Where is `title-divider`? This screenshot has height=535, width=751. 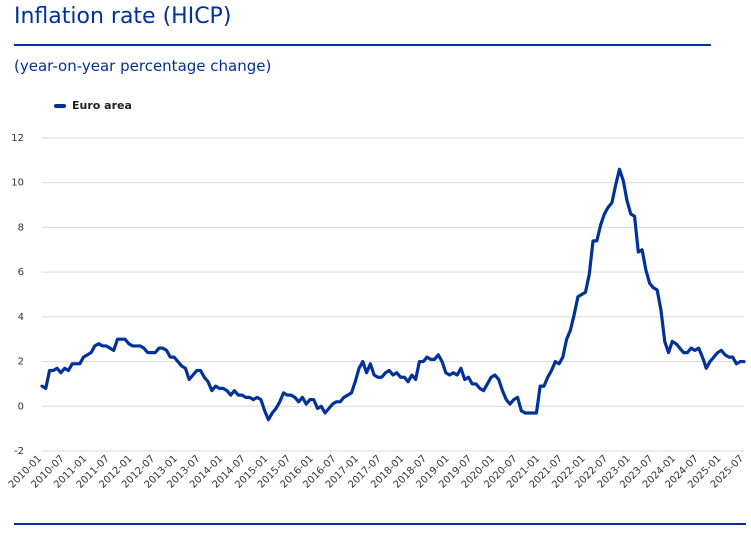 title-divider is located at coordinates (362, 45).